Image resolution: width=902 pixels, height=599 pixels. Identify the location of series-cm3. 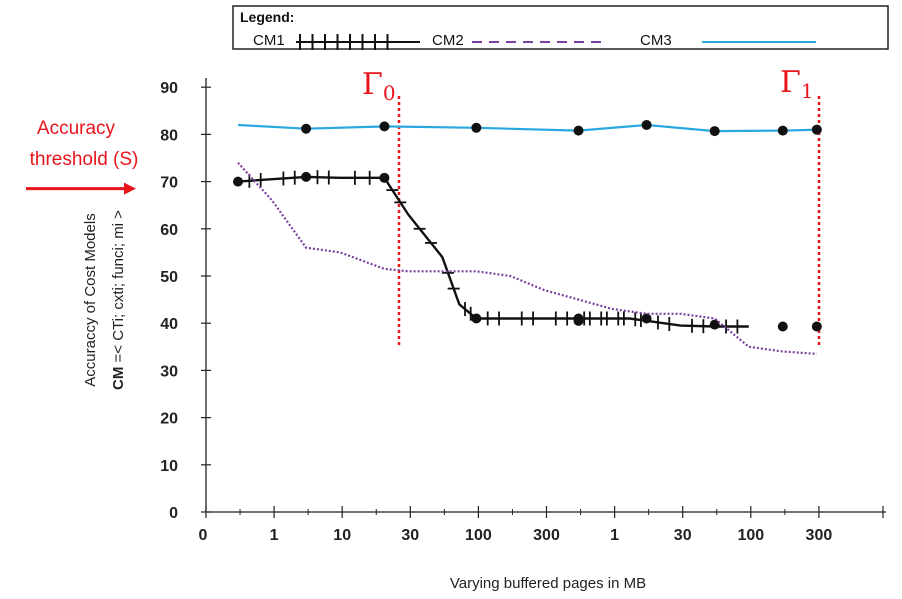
(529, 128).